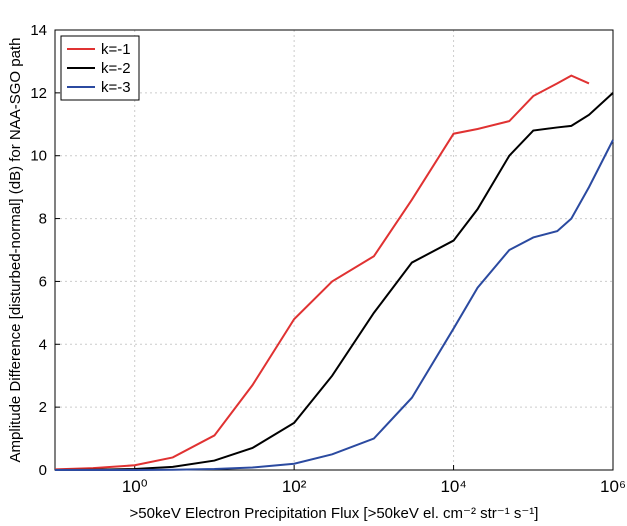  I want to click on y-tick-label: 12, so click(38, 93).